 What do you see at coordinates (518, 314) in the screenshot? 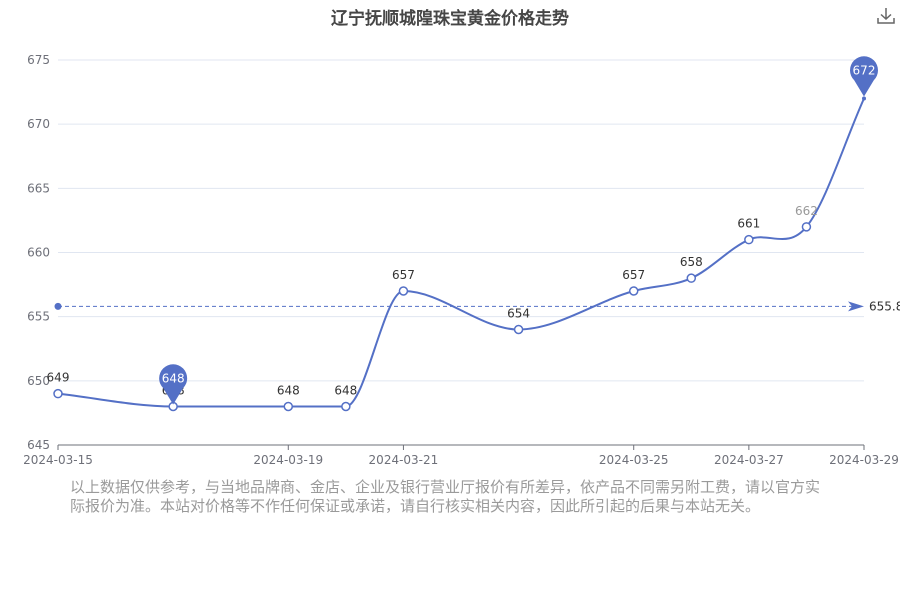
I see `data-label: 654` at bounding box center [518, 314].